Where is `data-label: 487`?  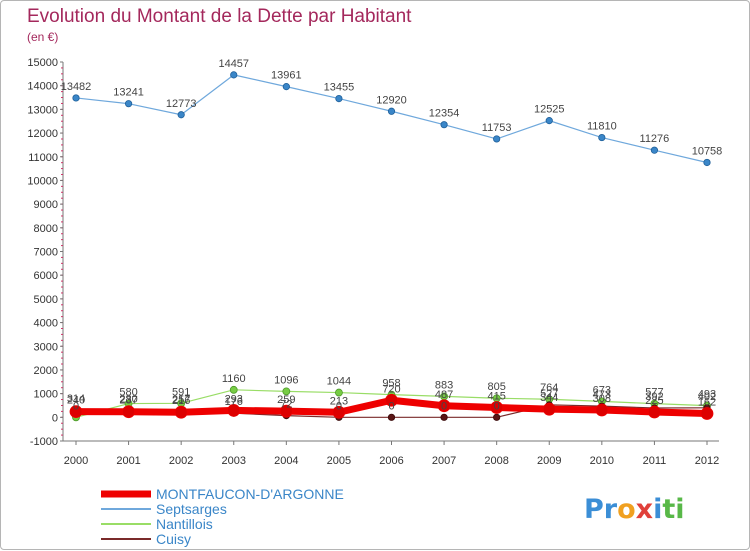 data-label: 487 is located at coordinates (444, 395).